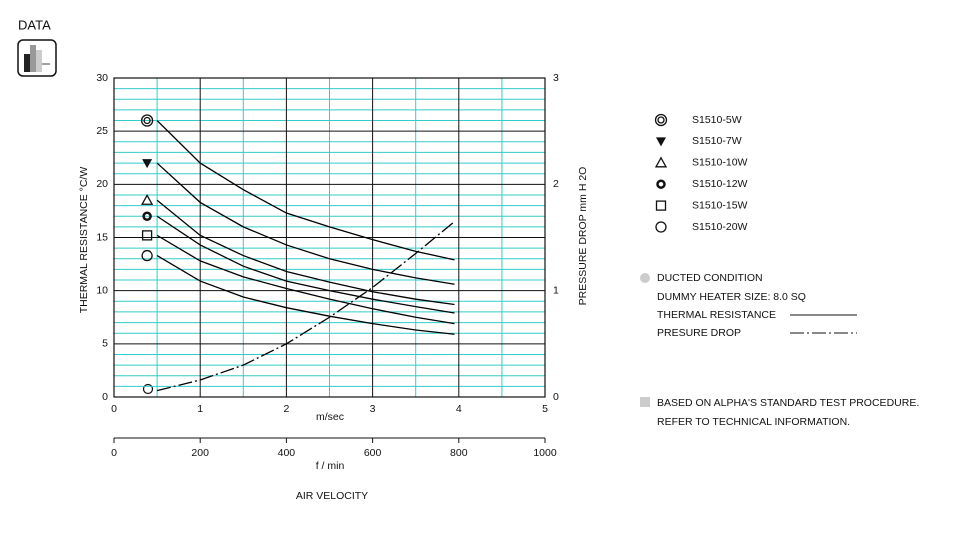 Image resolution: width=970 pixels, height=539 pixels. I want to click on x2-tick-label: 1000, so click(545, 453).